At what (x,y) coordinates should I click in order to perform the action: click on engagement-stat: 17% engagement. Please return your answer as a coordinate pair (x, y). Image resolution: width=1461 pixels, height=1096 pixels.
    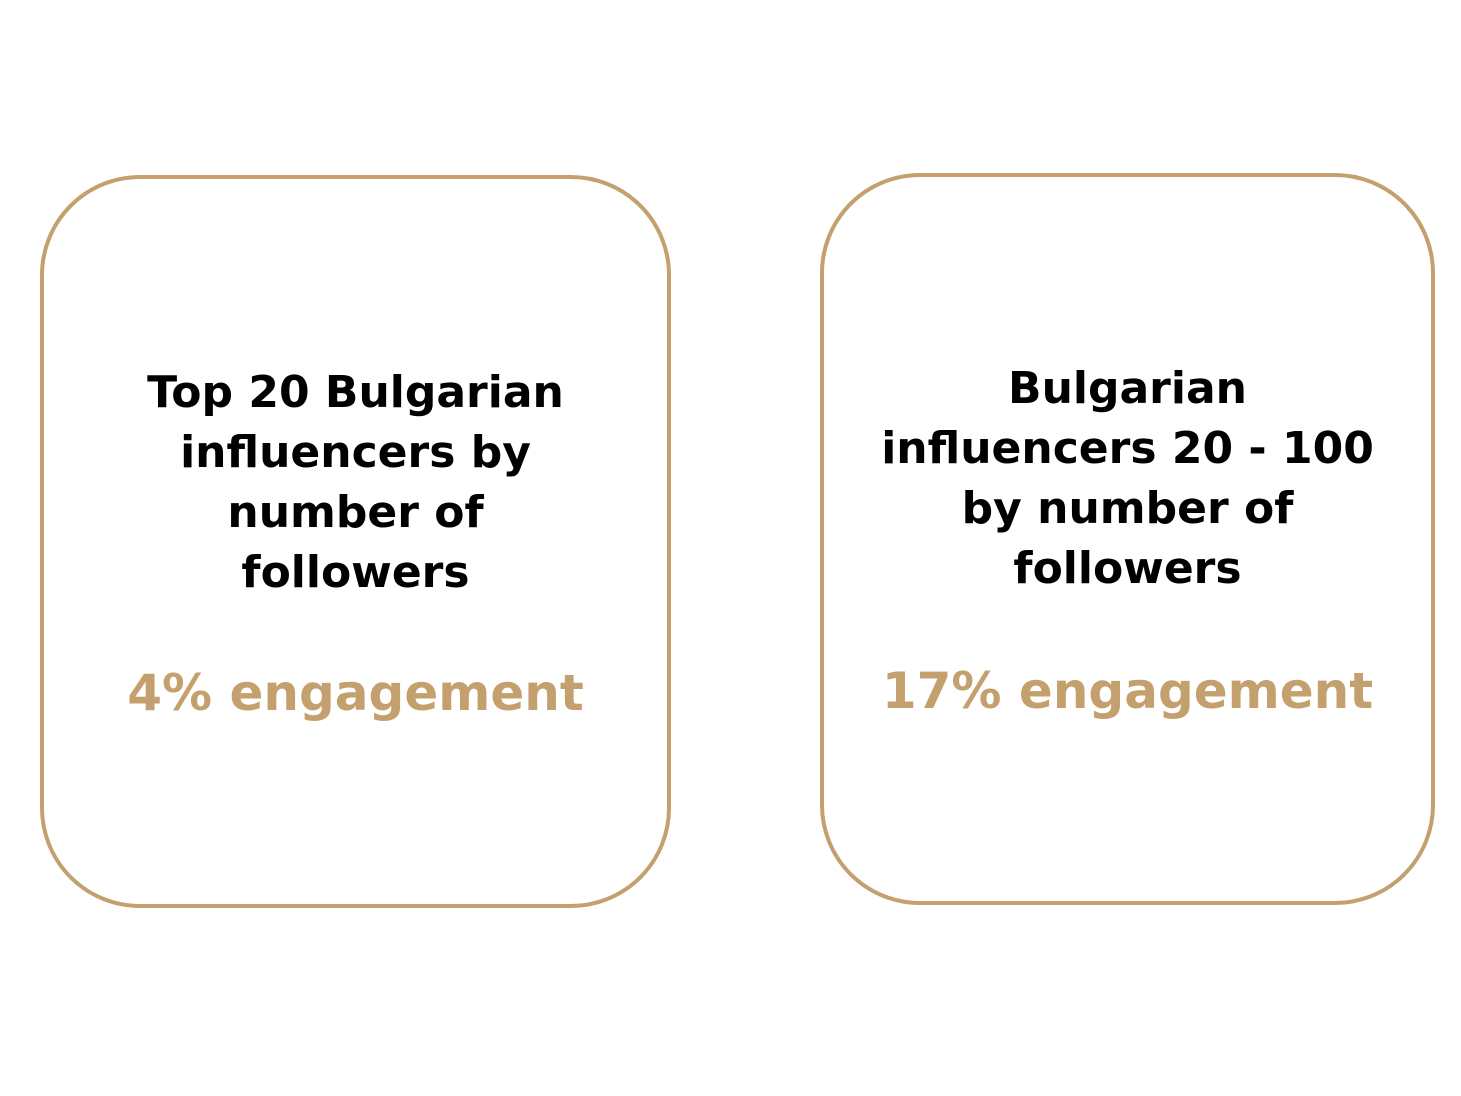
    Looking at the image, I should click on (1127, 691).